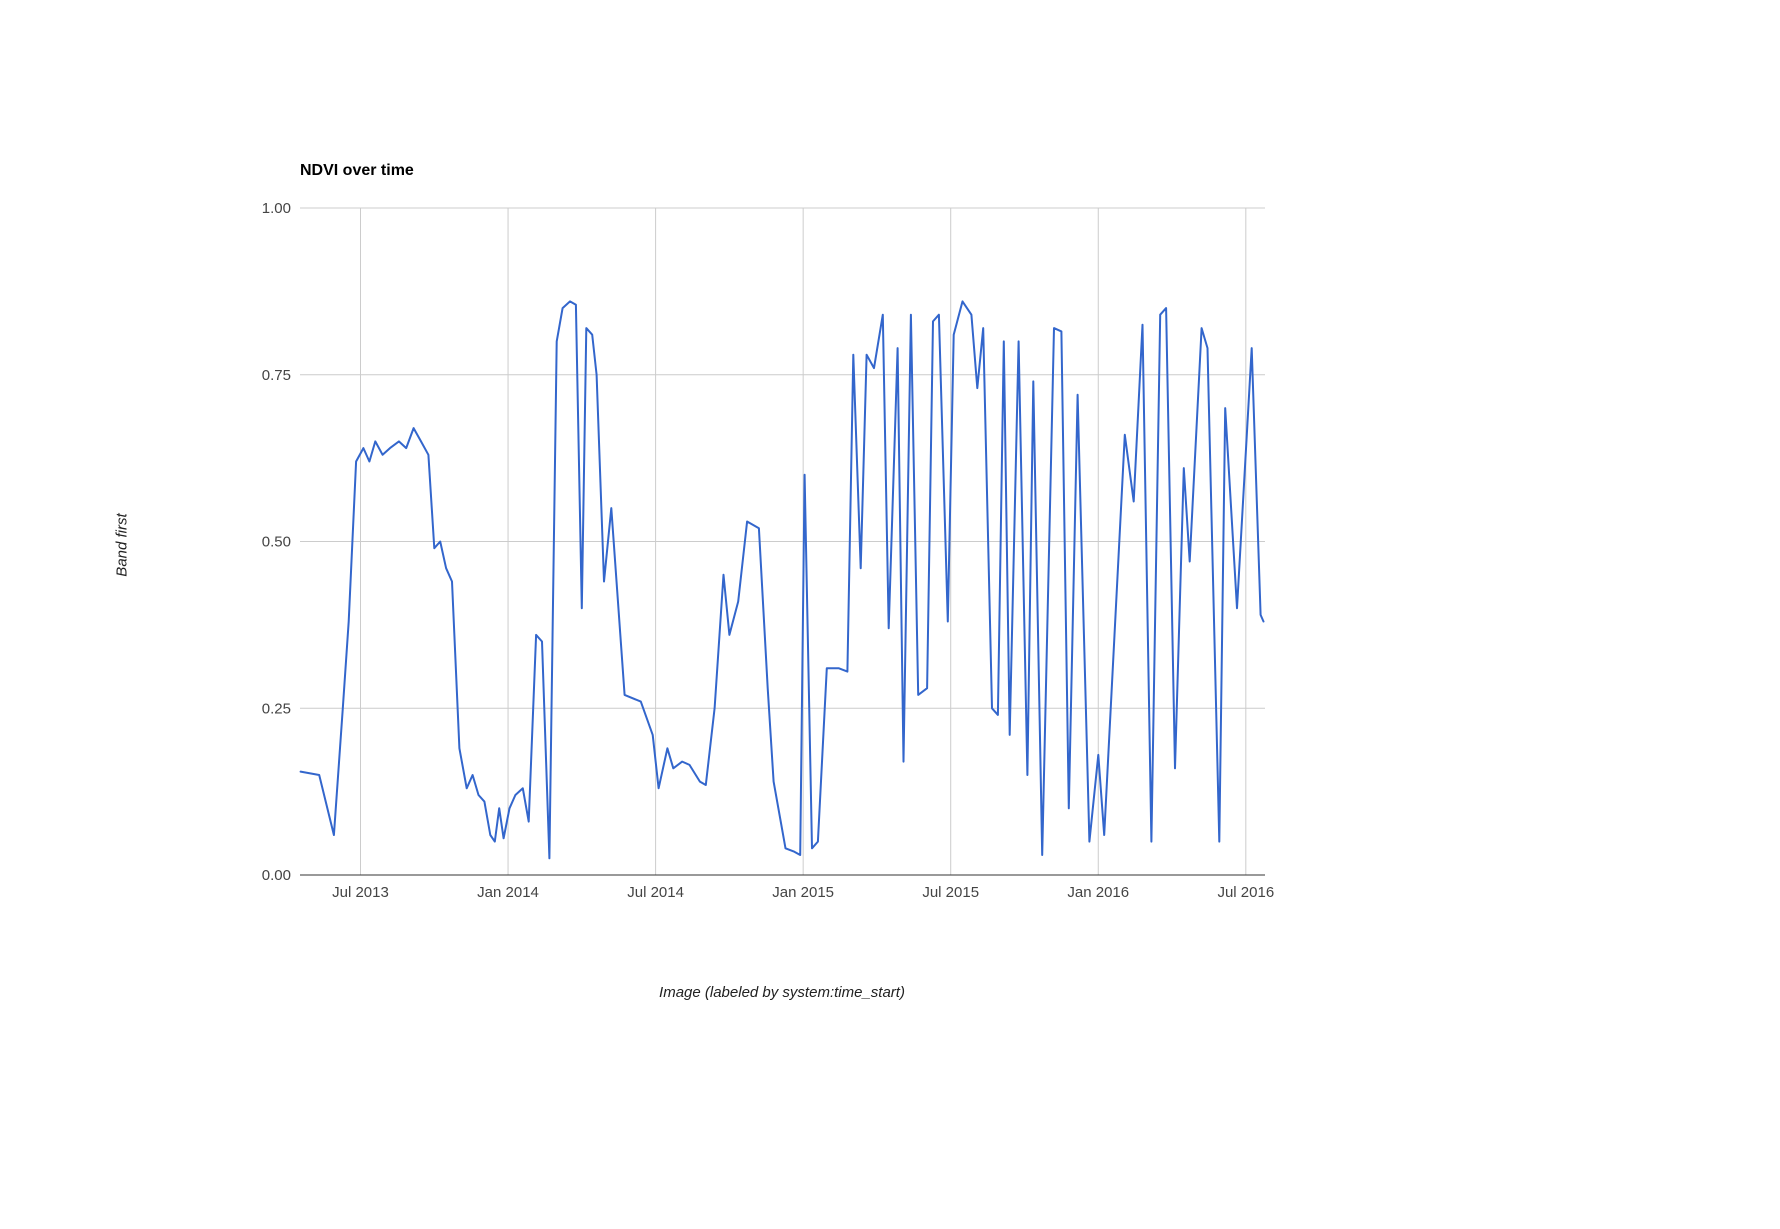 The width and height of the screenshot is (1780, 1229). I want to click on chart-title: NDVI over time, so click(357, 170).